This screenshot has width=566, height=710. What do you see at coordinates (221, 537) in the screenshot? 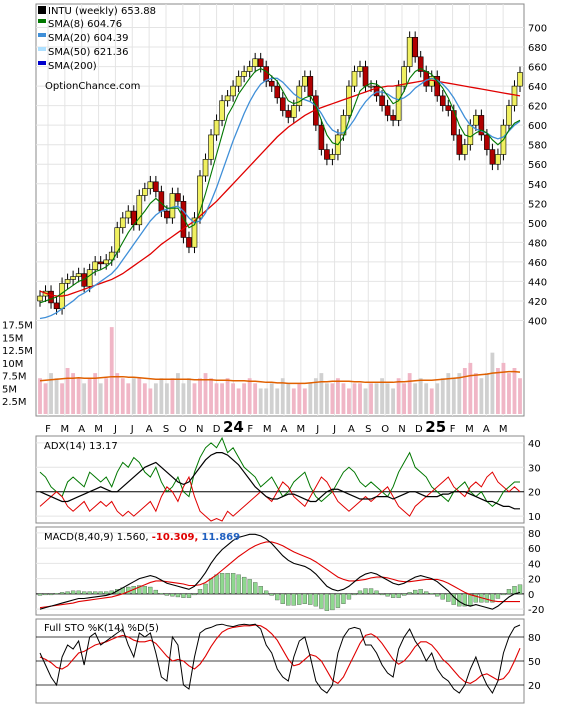
I see `hist-value: 11.869` at bounding box center [221, 537].